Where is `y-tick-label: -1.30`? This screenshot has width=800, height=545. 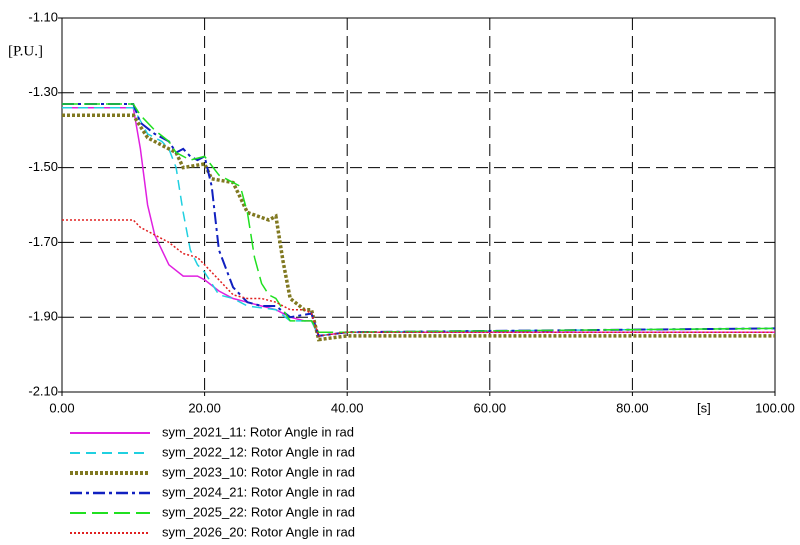 y-tick-label: -1.30 is located at coordinates (43, 91).